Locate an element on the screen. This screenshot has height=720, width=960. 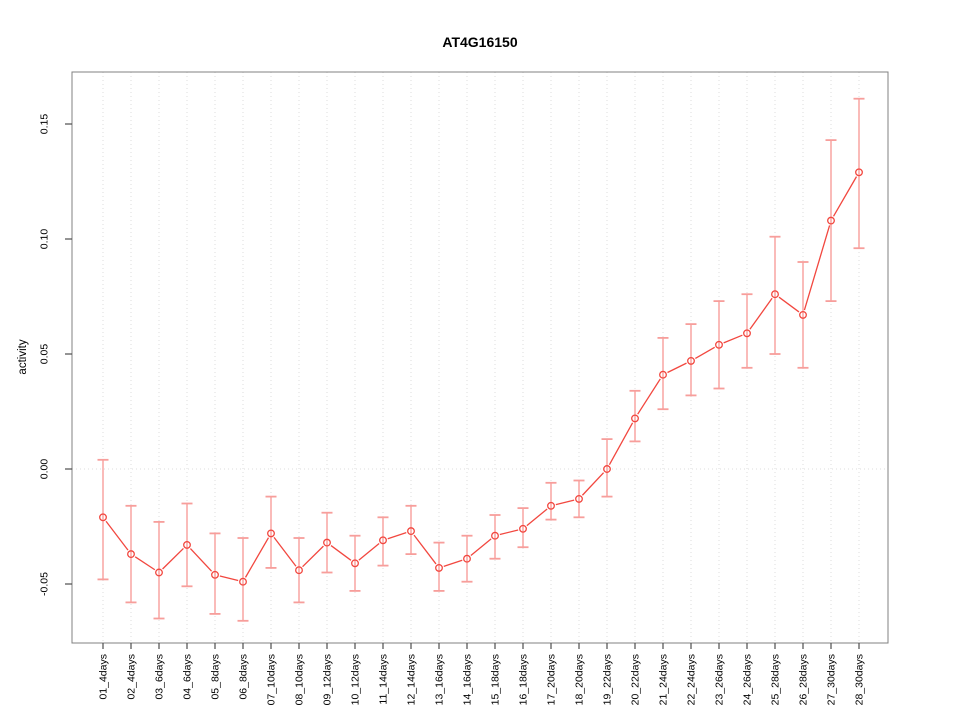
x-tick-label: 04_6days is located at coordinates (188, 677).